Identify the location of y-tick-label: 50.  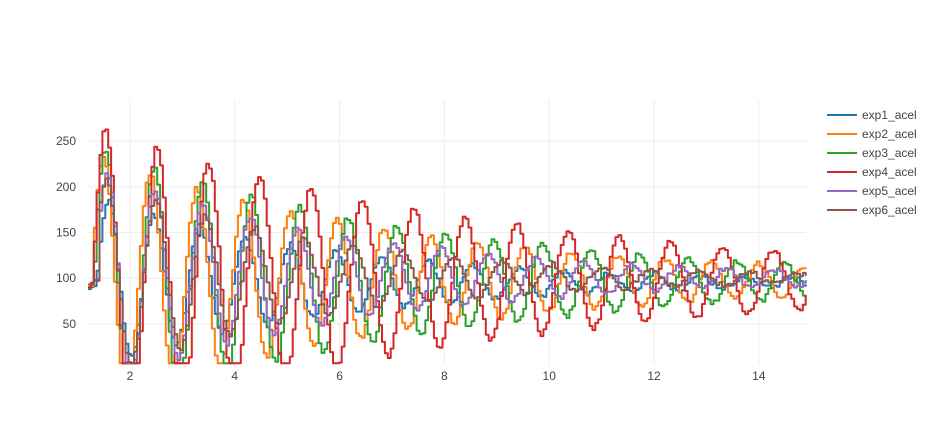
(70, 324).